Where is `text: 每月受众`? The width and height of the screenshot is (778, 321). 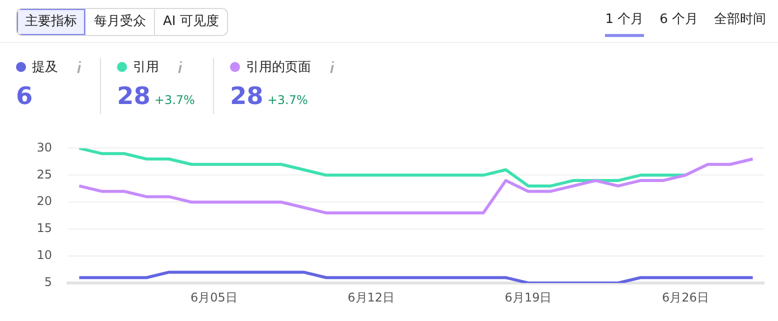 text: 每月受众 is located at coordinates (119, 22).